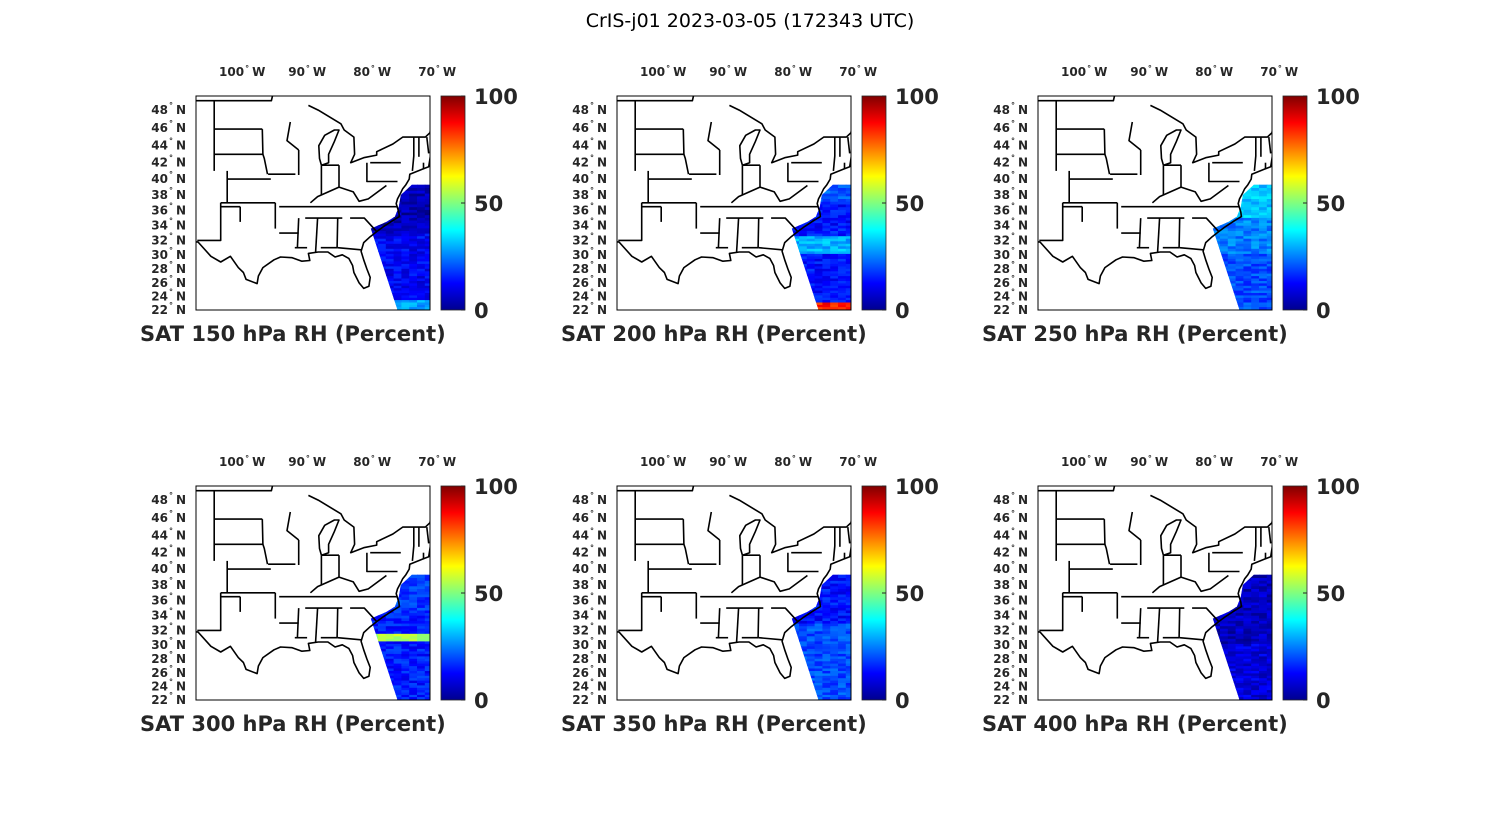 The width and height of the screenshot is (1500, 825). What do you see at coordinates (1330, 204) in the screenshot?
I see `colorbar-tick-label: 50` at bounding box center [1330, 204].